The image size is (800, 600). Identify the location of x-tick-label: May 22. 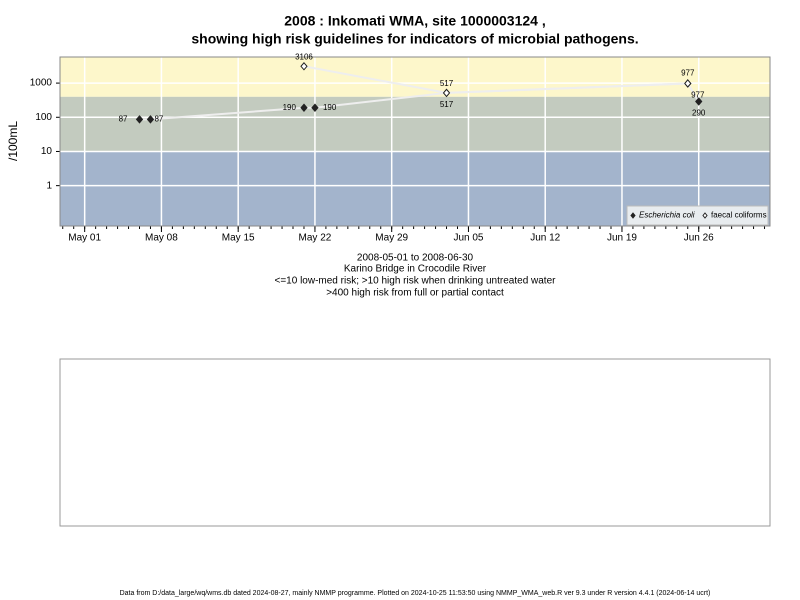
(315, 238).